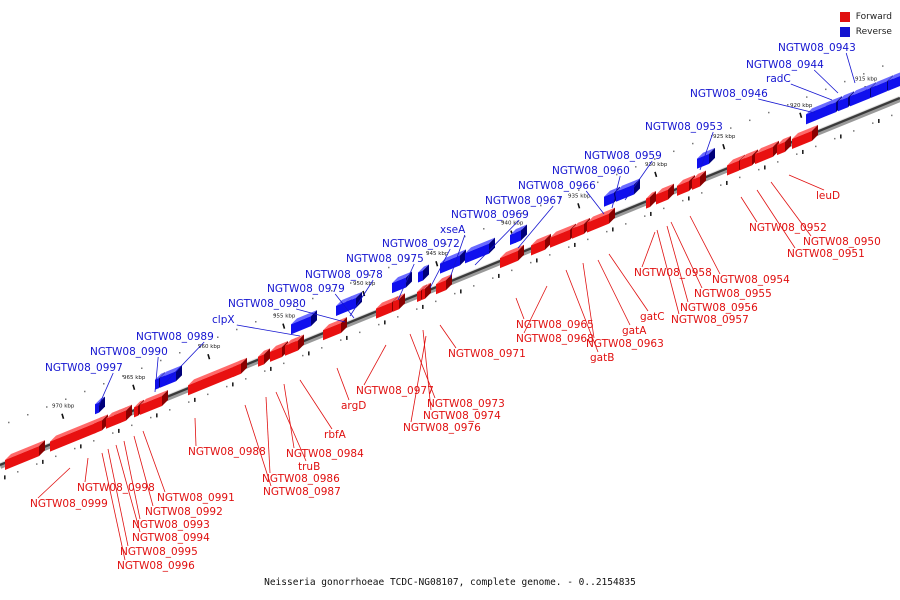  What do you see at coordinates (156, 566) in the screenshot?
I see `forward-gene-label: NGTW08_0996` at bounding box center [156, 566].